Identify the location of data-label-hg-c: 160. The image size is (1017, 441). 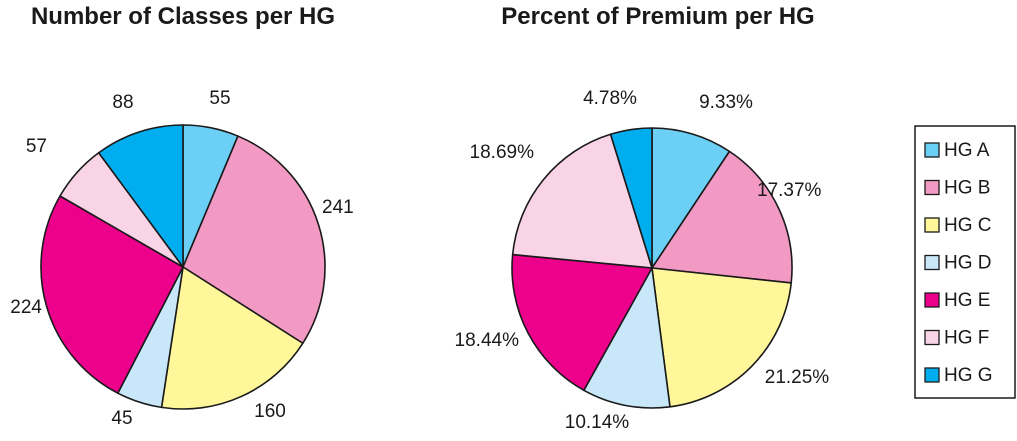
(270, 411).